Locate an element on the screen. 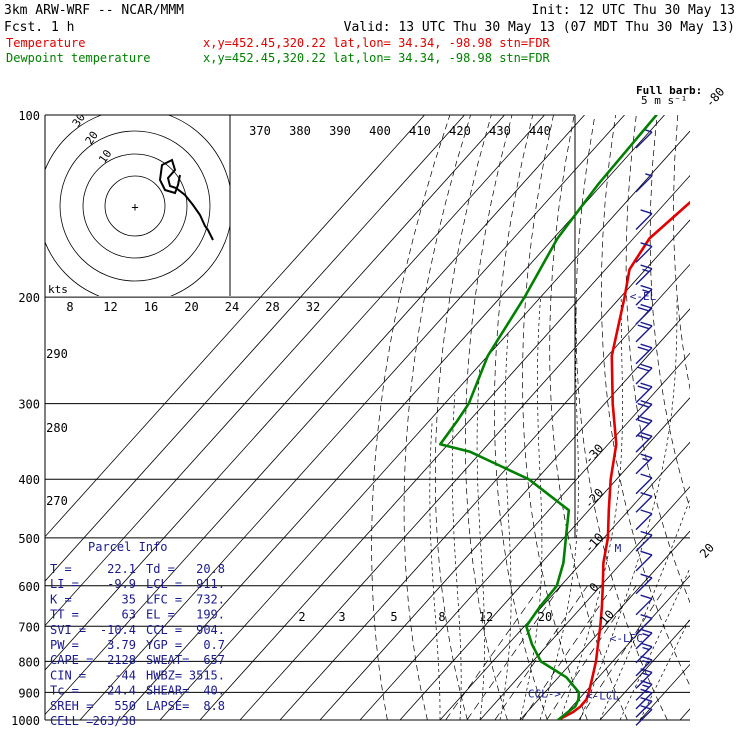 The height and width of the screenshot is (740, 740). parcel-info-key: K = is located at coordinates (61, 599).